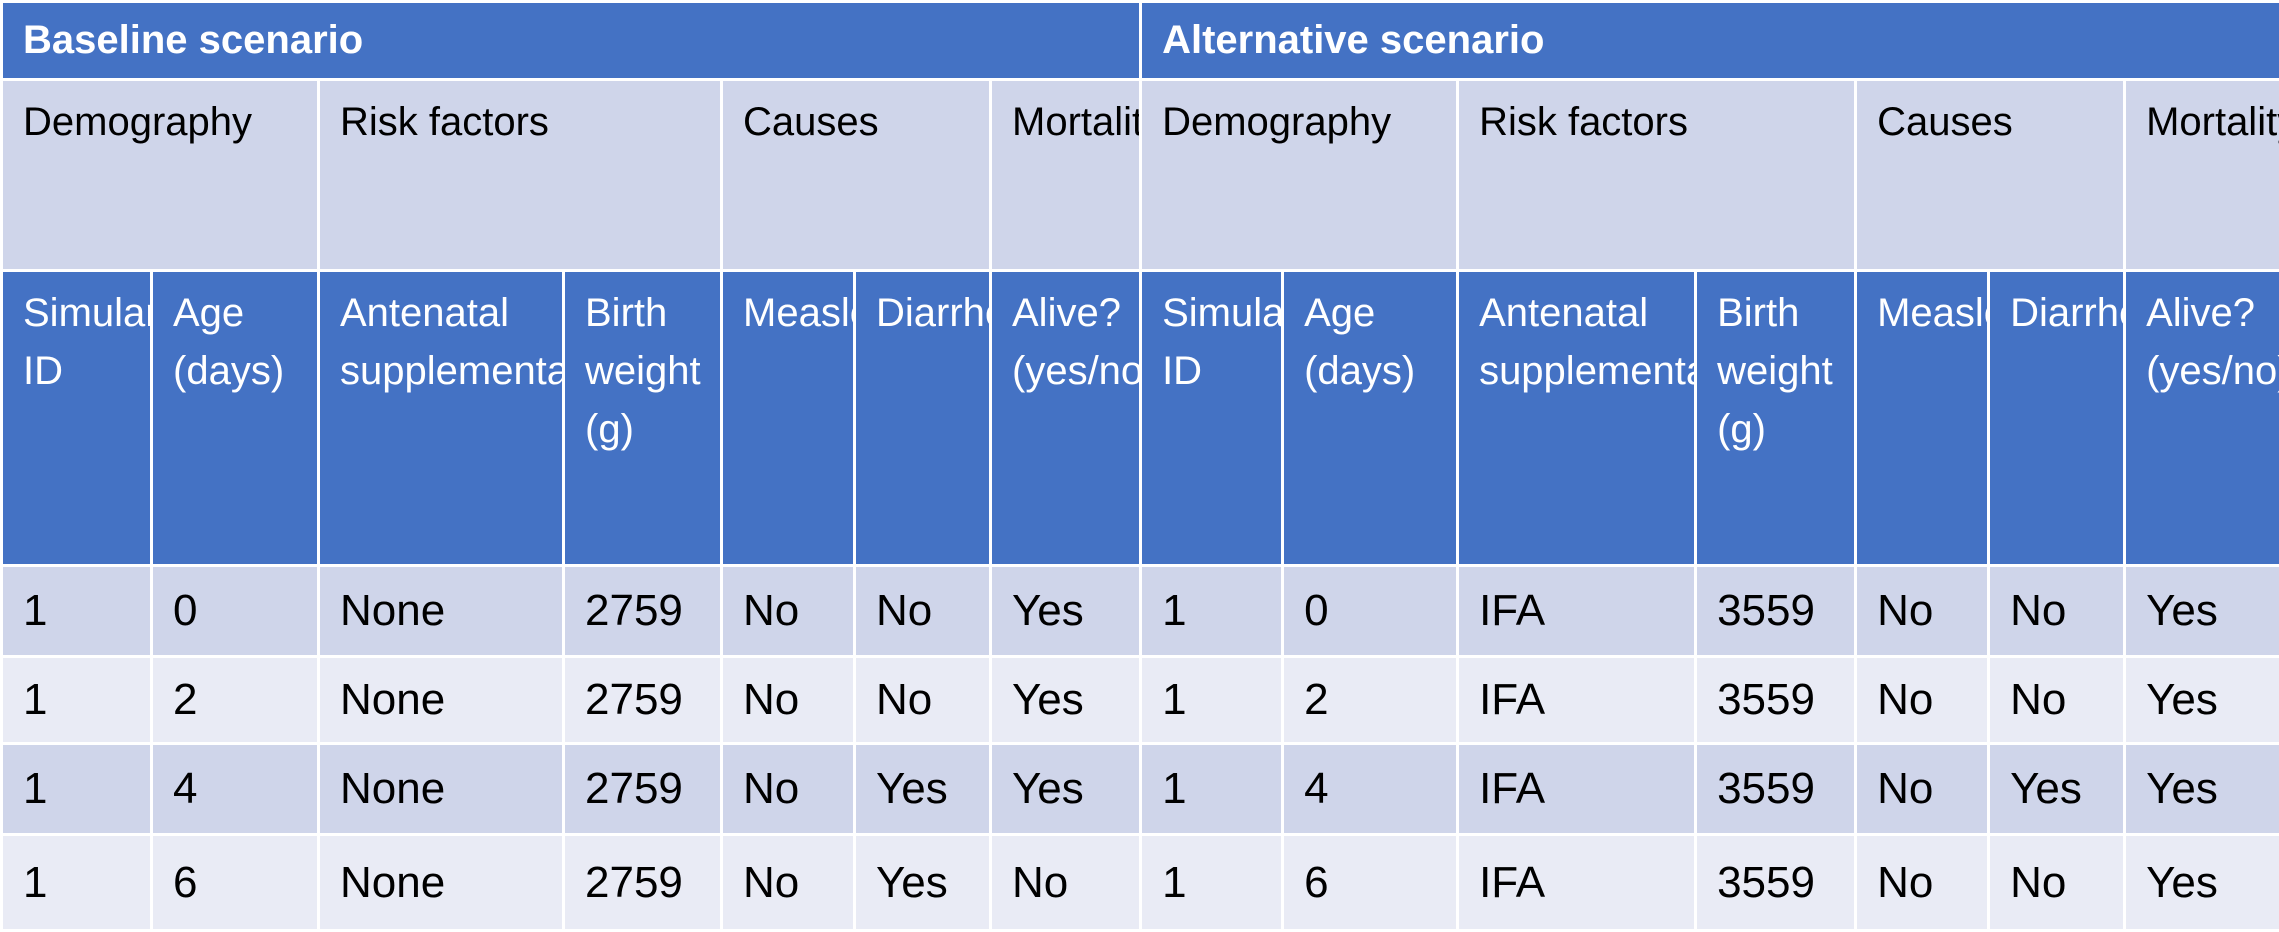 This screenshot has width=2279, height=932. I want to click on baseline-column-header: Measles, so click(788, 418).